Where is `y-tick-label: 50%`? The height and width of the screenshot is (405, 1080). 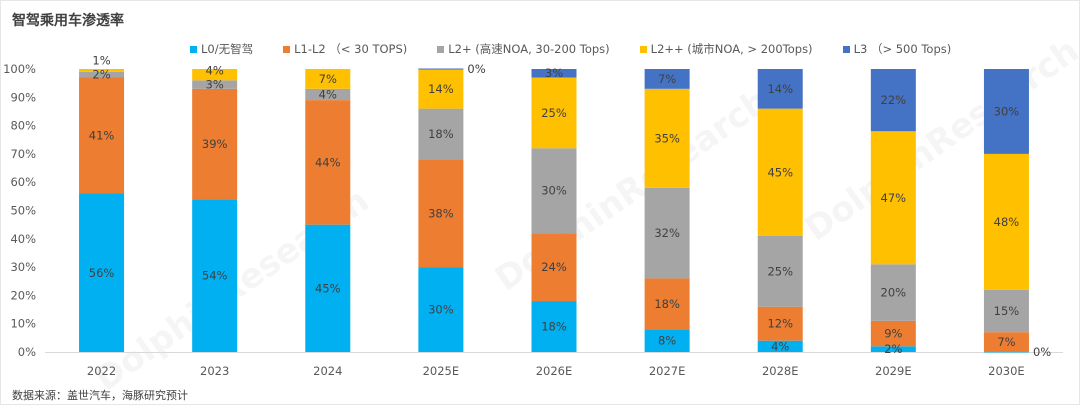 y-tick-label: 50% is located at coordinates (23, 211).